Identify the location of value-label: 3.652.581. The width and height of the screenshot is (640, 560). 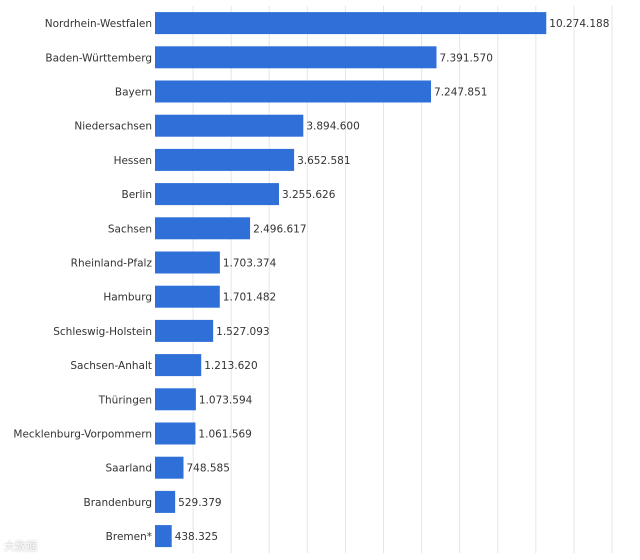
(323, 161).